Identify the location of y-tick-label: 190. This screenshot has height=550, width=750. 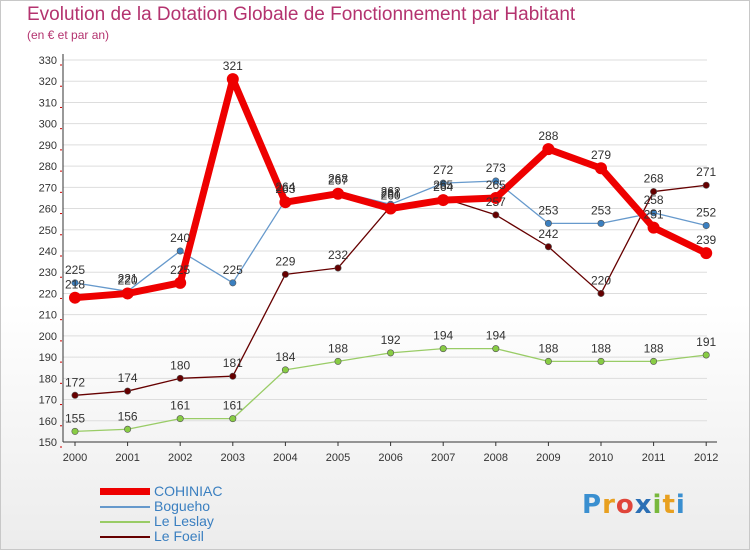
(48, 358).